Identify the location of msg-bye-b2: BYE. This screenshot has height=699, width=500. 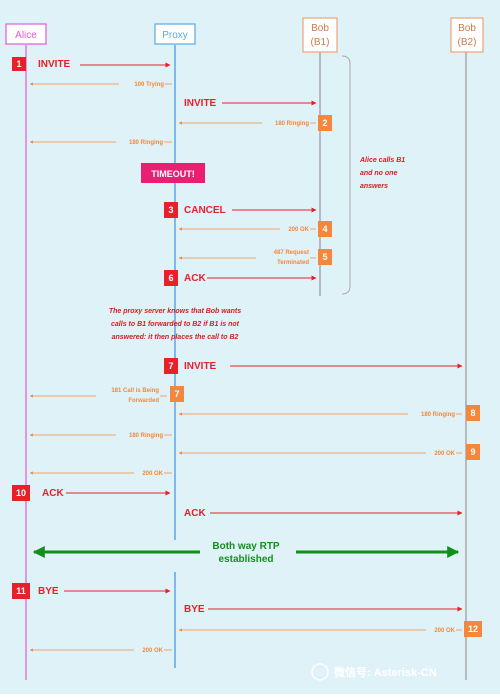
(194, 609).